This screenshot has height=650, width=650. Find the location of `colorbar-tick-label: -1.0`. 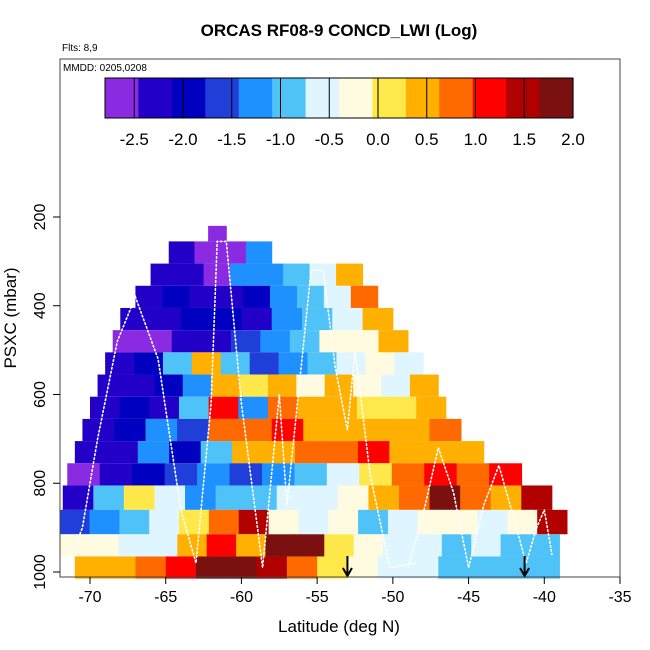

colorbar-tick-label: -1.0 is located at coordinates (280, 139).